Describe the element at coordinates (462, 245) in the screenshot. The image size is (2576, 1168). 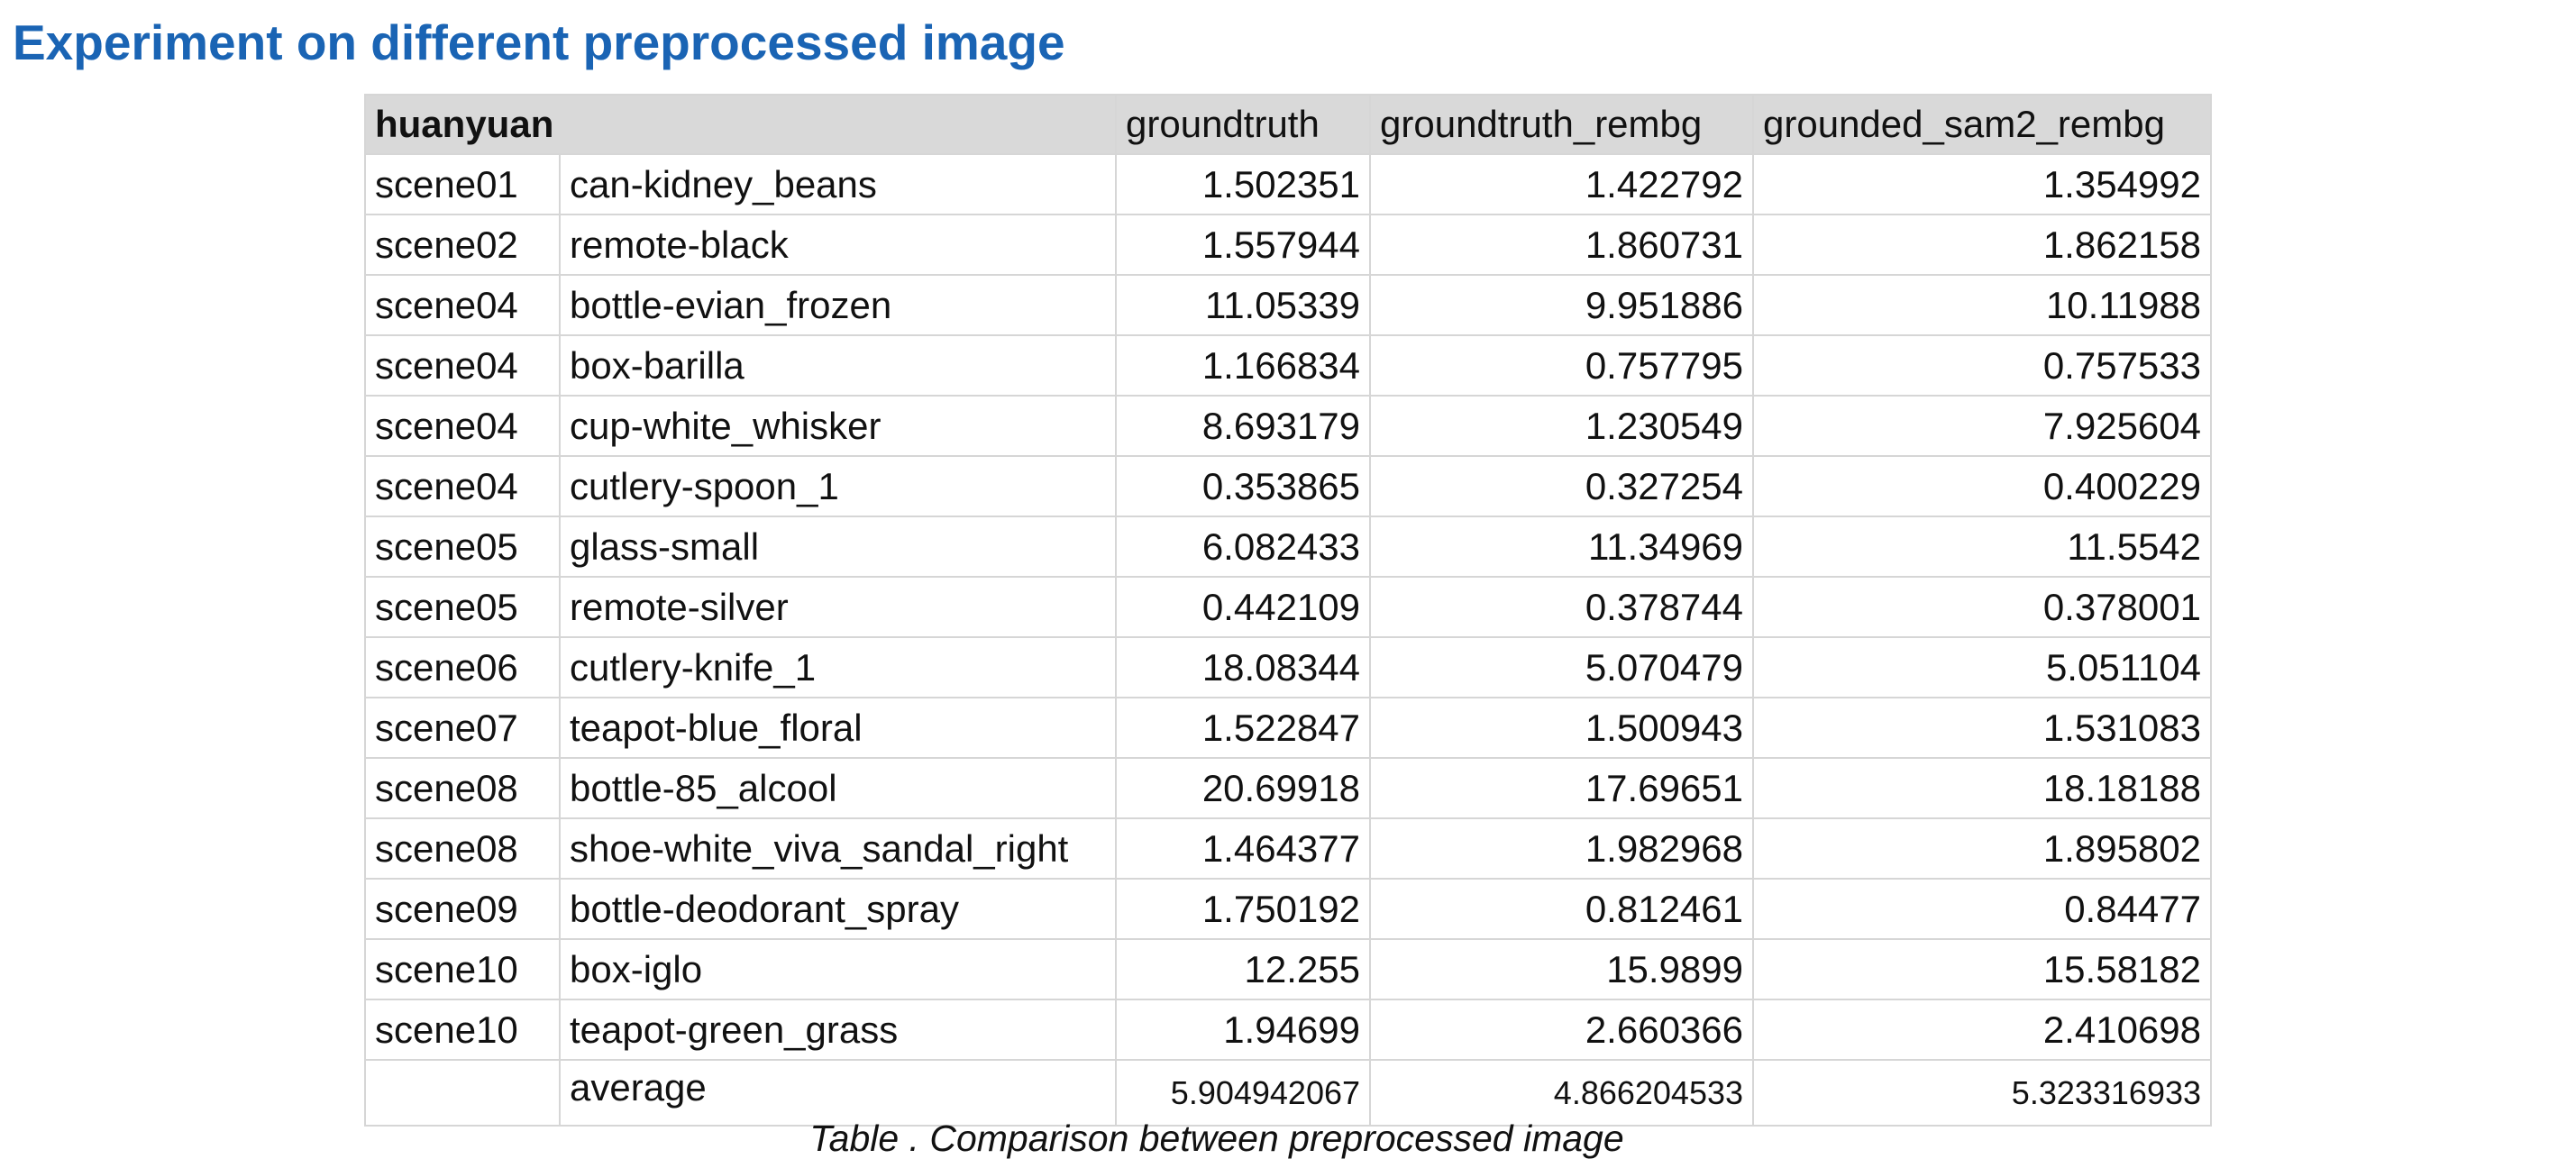
I see `scene-cell: scene02` at that location.